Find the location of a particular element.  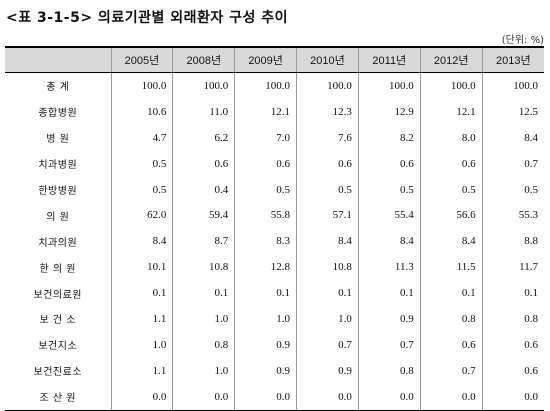

table-row: 보건의료원 0.1 0.1 0.1 0.1 0.1 0.1 0.1 is located at coordinates (274, 293).